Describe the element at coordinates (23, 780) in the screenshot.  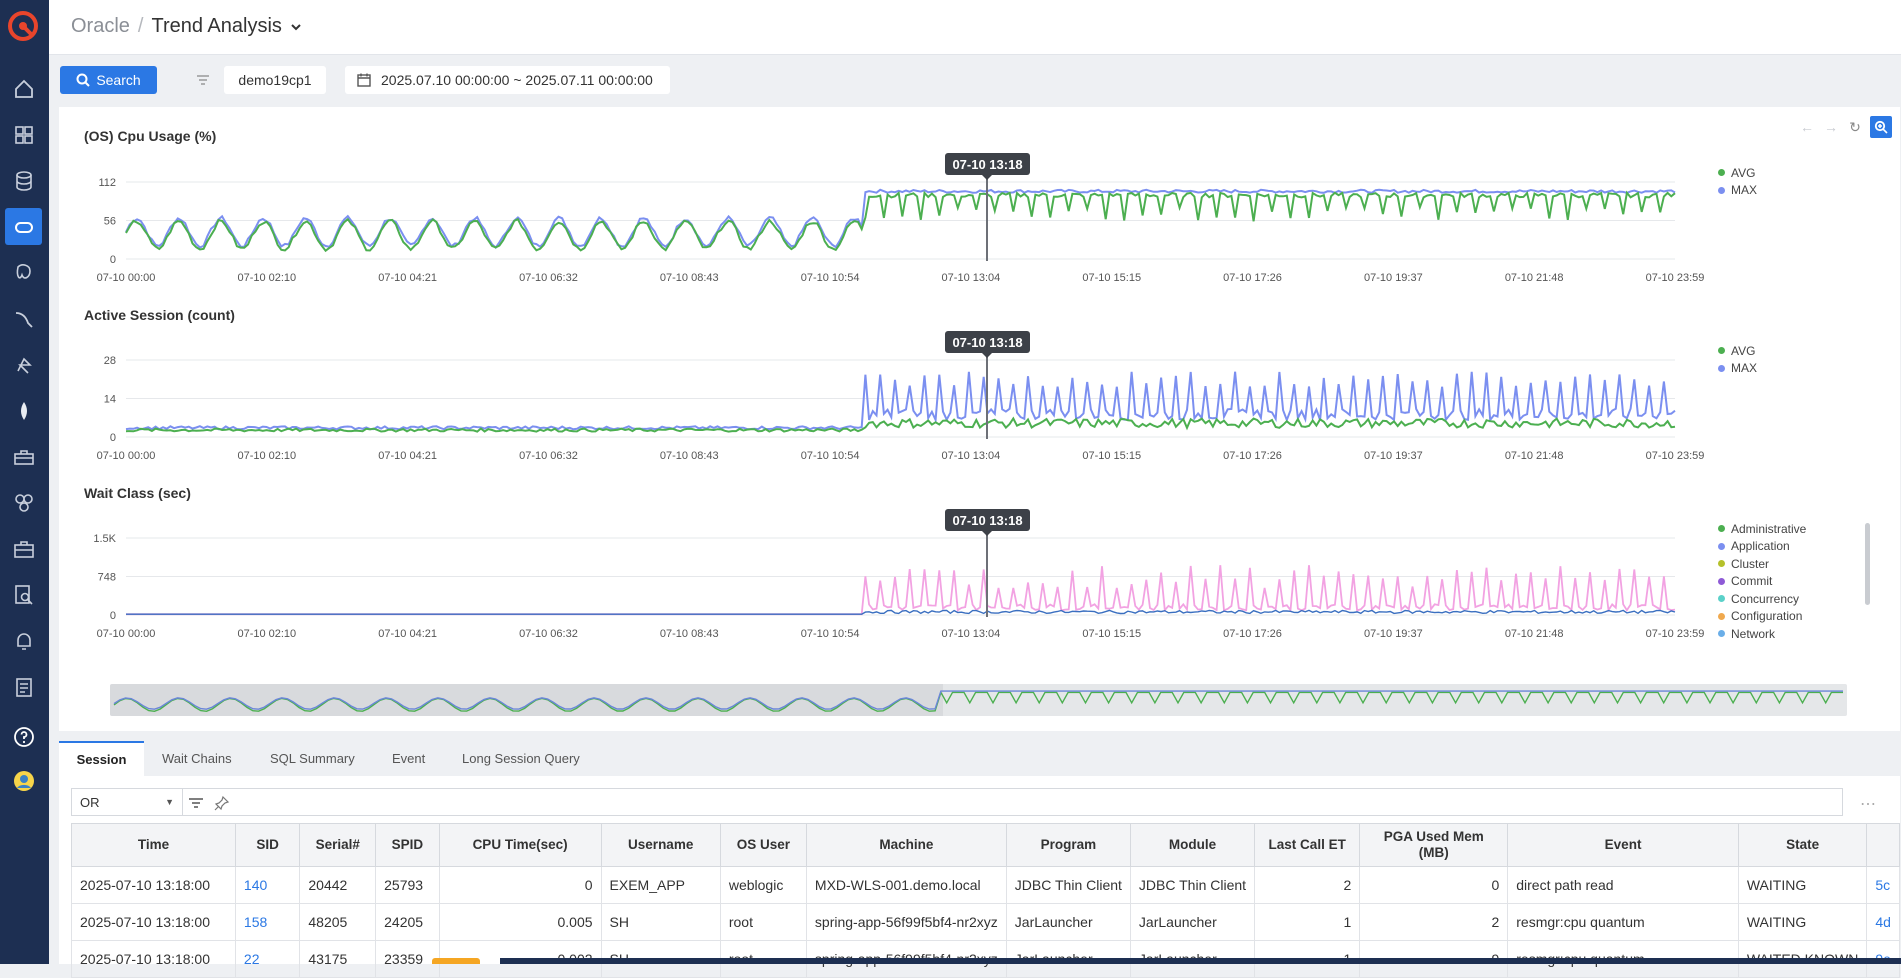
I see `sidebar-item-user-avatar` at that location.